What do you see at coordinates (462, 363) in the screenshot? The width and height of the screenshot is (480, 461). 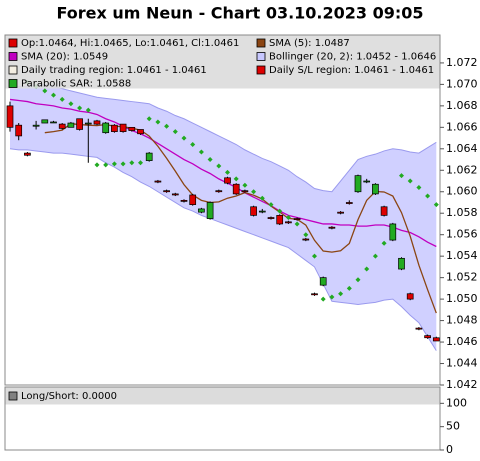 I see `y-tick-label: 1.044` at bounding box center [462, 363].